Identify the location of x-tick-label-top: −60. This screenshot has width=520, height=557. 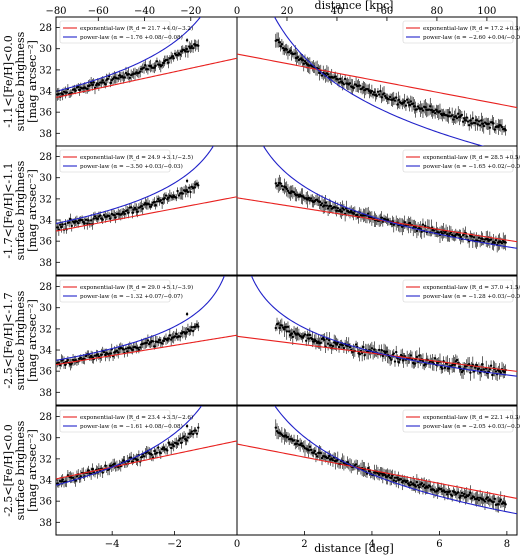
(98, 11).